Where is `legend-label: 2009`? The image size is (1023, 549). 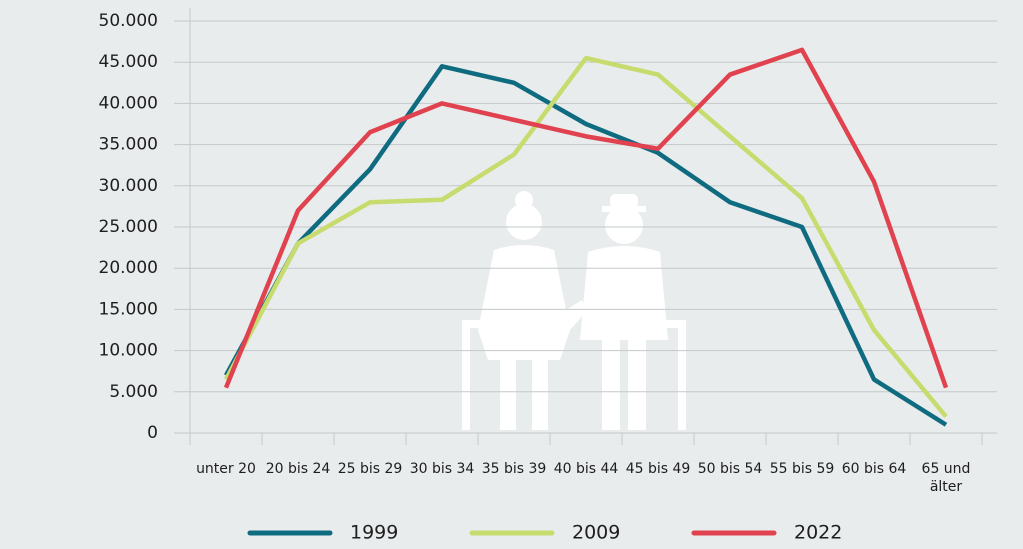
legend-label: 2009 is located at coordinates (596, 533).